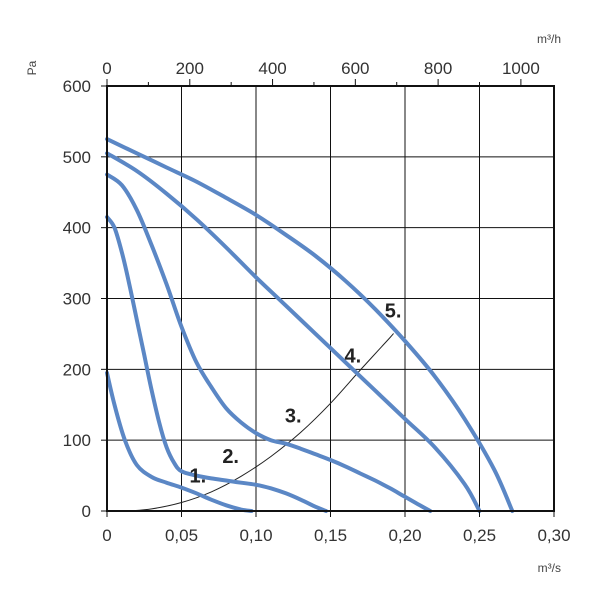 The image size is (602, 600). What do you see at coordinates (230, 457) in the screenshot?
I see `curve-label: 2.` at bounding box center [230, 457].